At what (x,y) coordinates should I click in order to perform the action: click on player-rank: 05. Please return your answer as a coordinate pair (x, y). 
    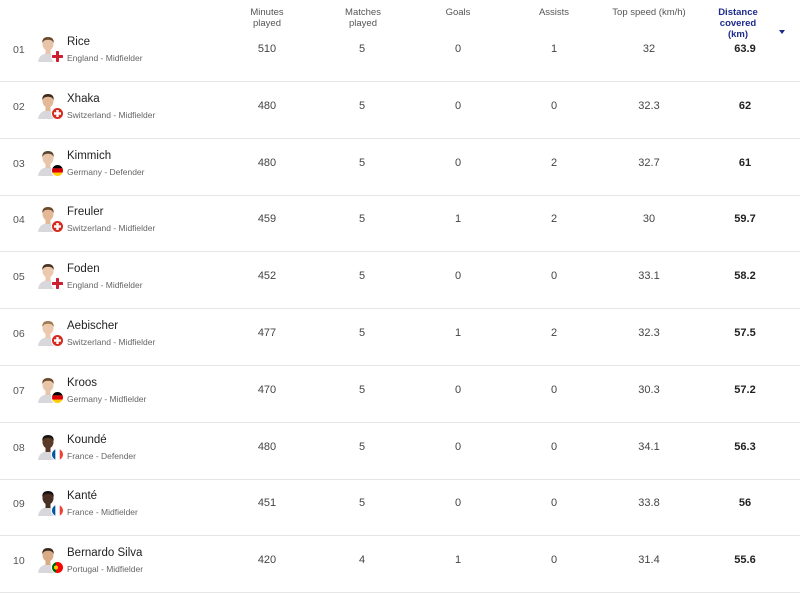
    Looking at the image, I should click on (19, 277).